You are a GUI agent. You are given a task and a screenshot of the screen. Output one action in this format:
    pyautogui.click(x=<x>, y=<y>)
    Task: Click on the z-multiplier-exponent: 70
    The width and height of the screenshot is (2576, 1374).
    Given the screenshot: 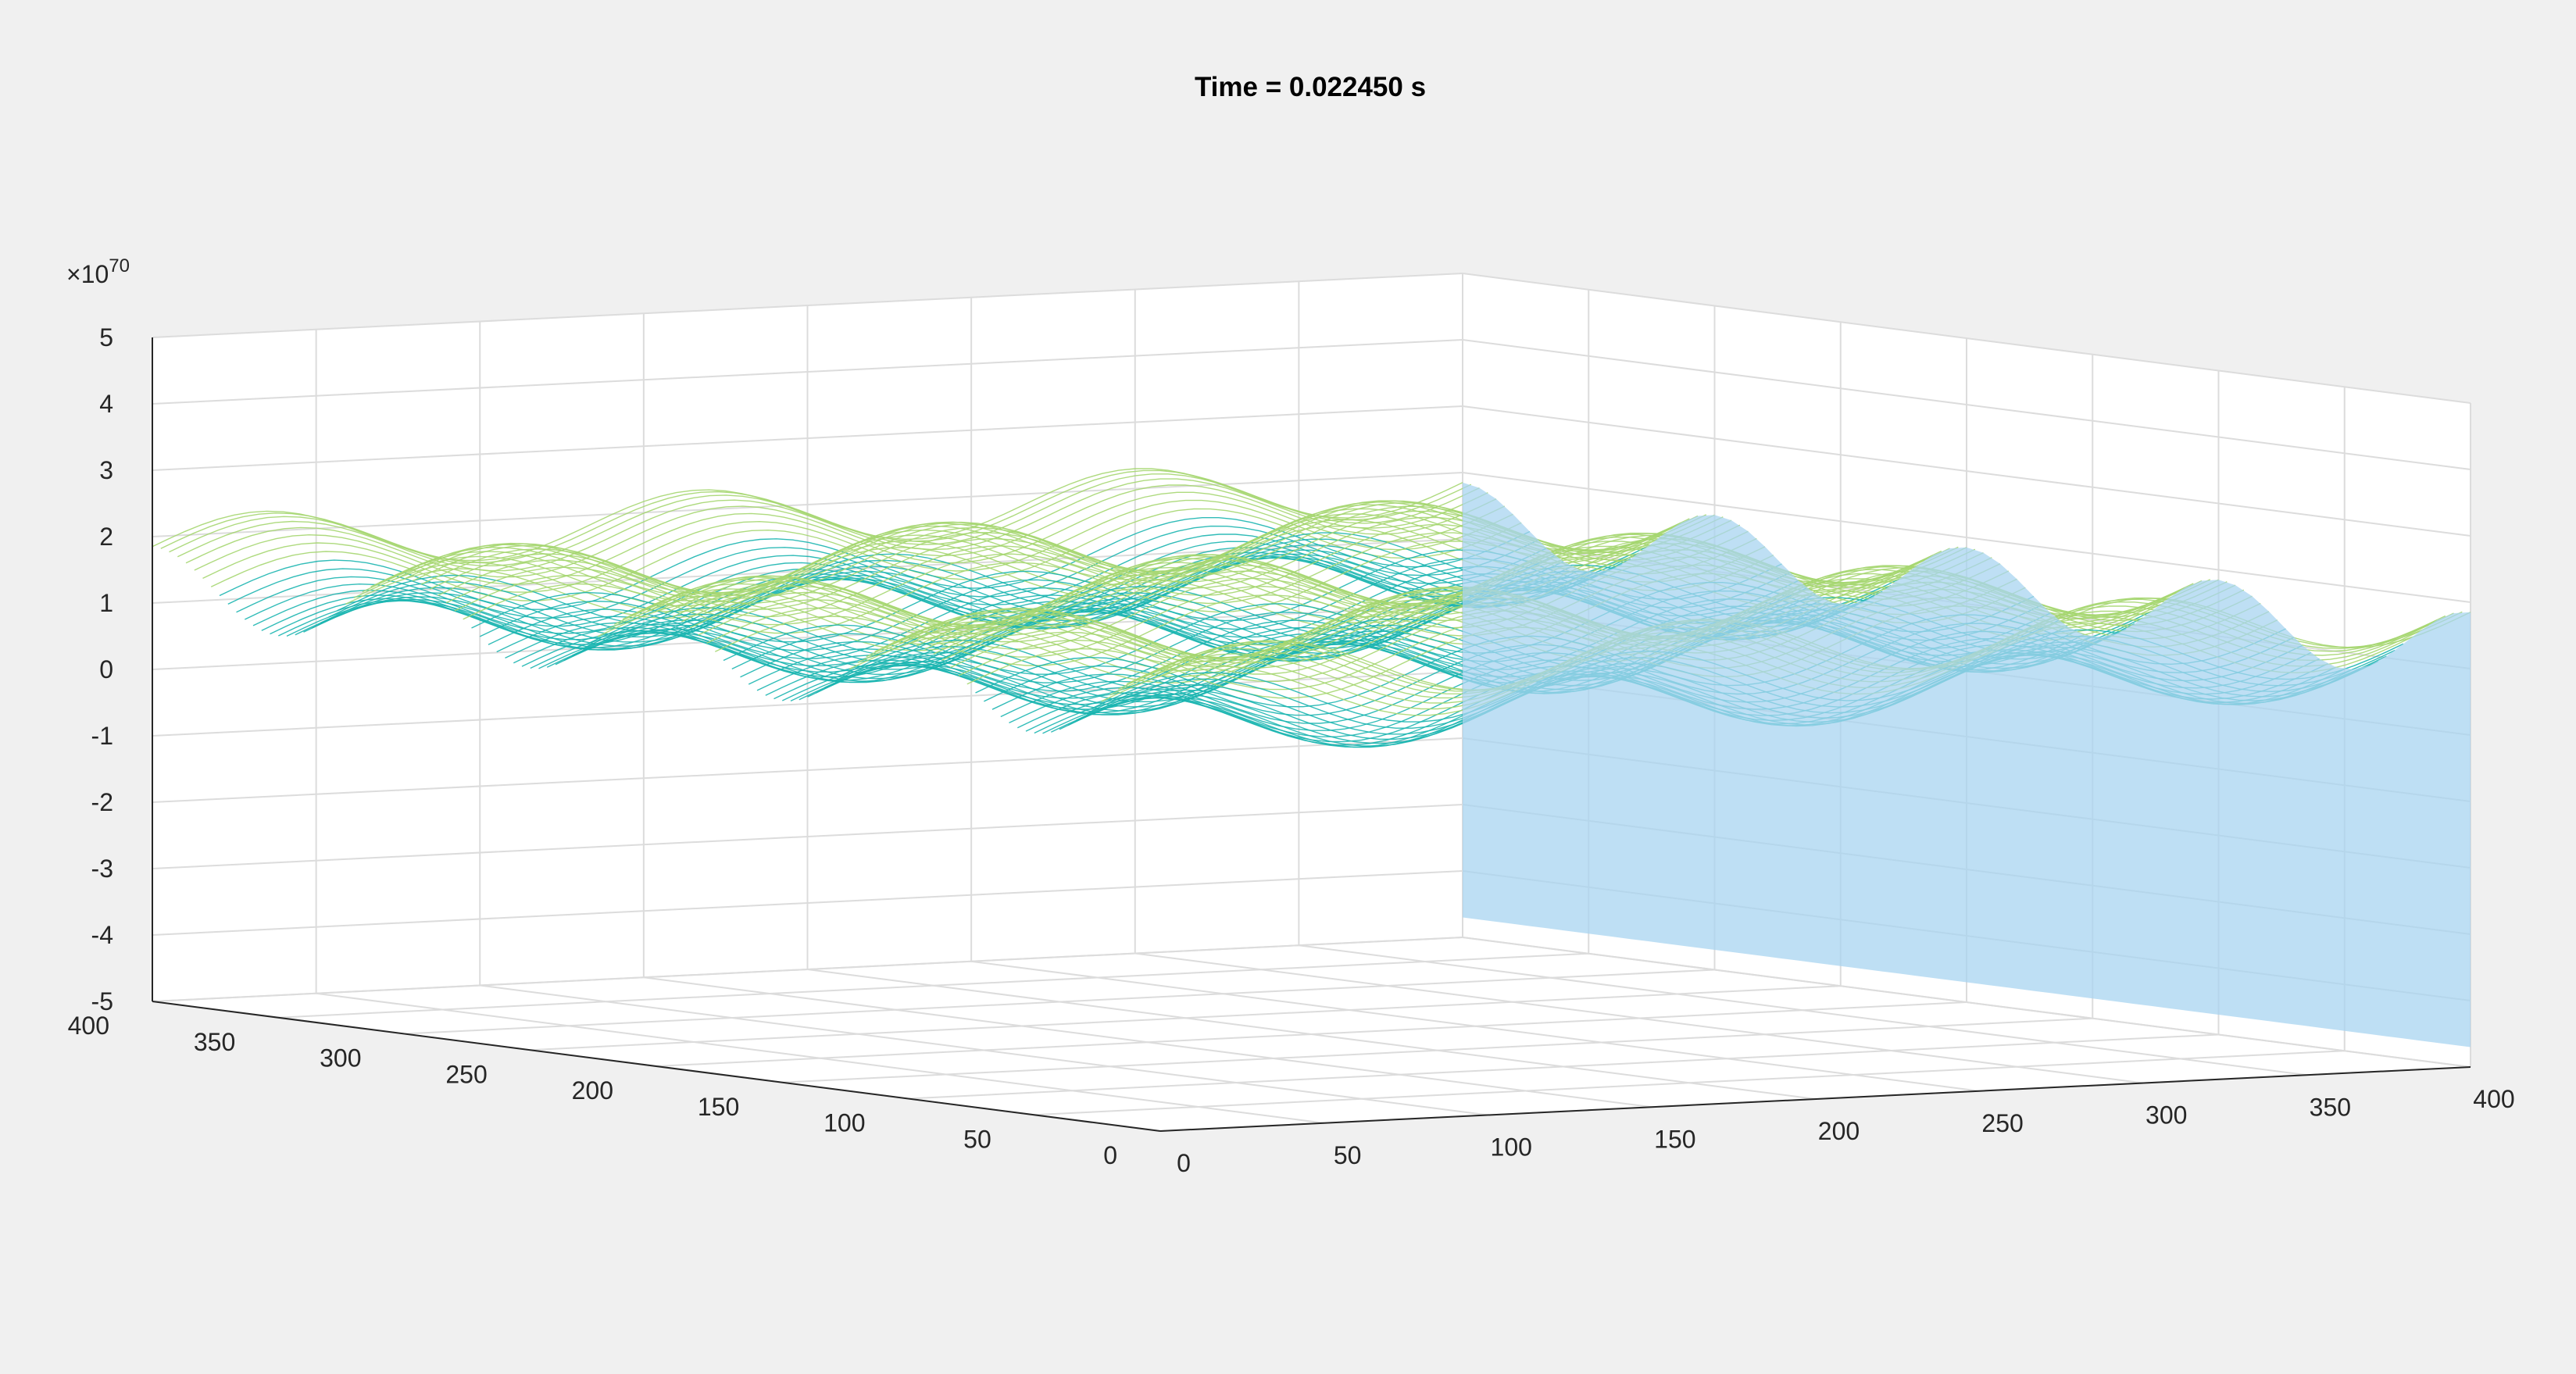 What is the action you would take?
    pyautogui.click(x=120, y=266)
    